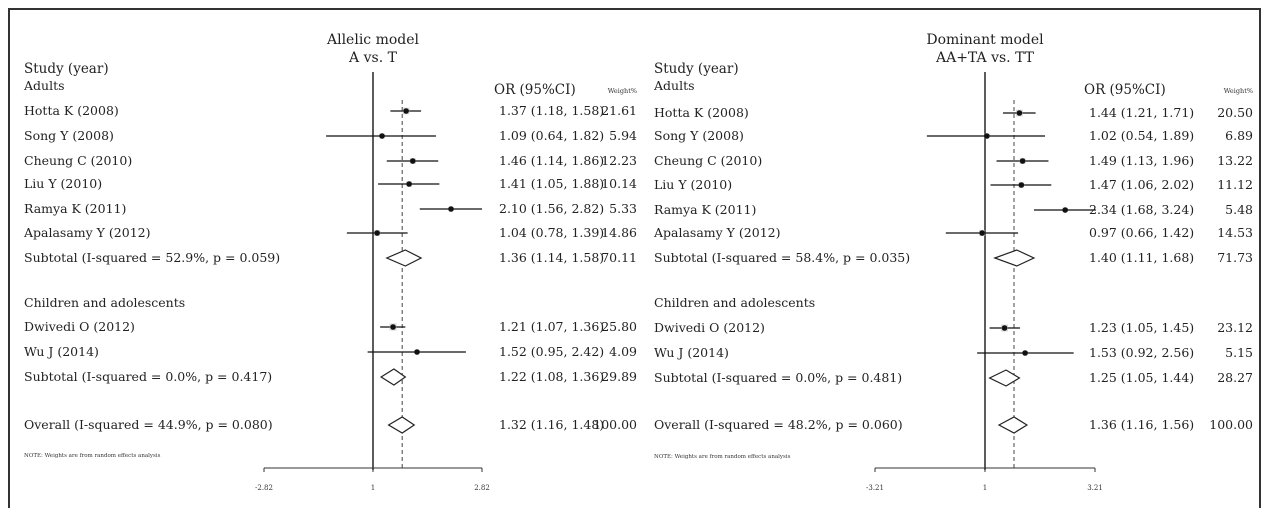 Image resolution: width=1271 pixels, height=508 pixels. What do you see at coordinates (1235, 257) in the screenshot?
I see `subtotal-weight: 71.73` at bounding box center [1235, 257].